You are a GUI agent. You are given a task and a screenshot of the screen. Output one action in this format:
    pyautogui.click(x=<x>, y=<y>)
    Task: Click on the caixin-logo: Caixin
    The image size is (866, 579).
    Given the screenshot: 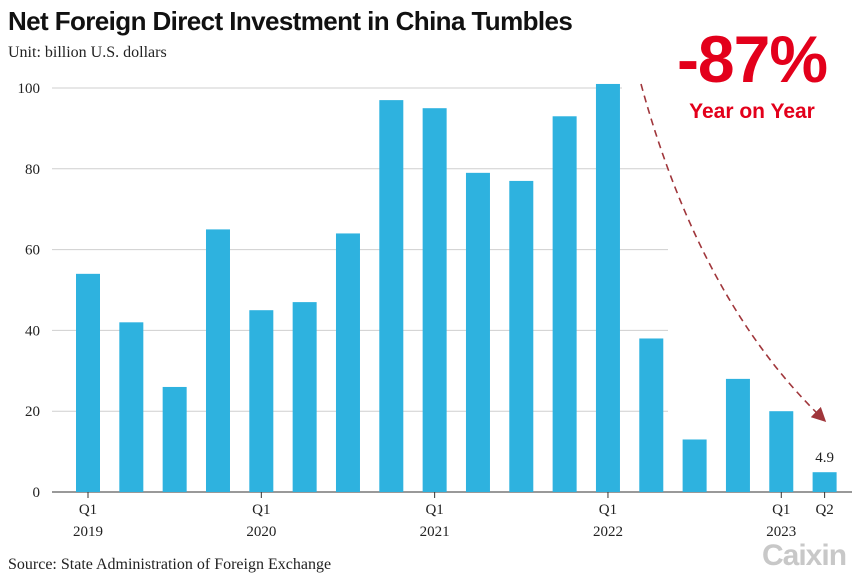 What is the action you would take?
    pyautogui.click(x=804, y=555)
    